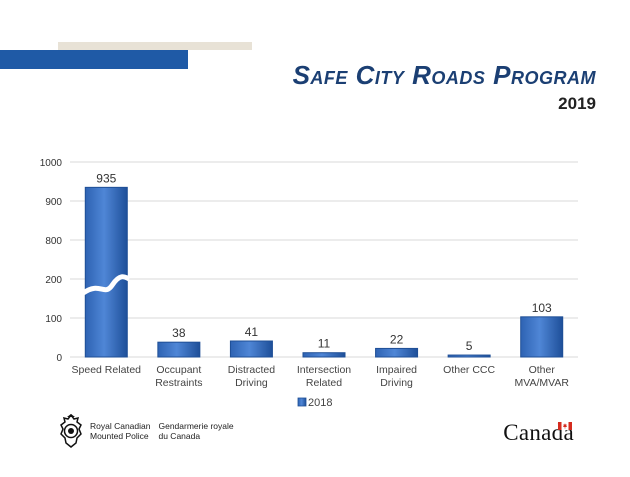 The image size is (630, 477). Describe the element at coordinates (251, 376) in the screenshot. I see `x-category-label: Distracted Driving` at that location.